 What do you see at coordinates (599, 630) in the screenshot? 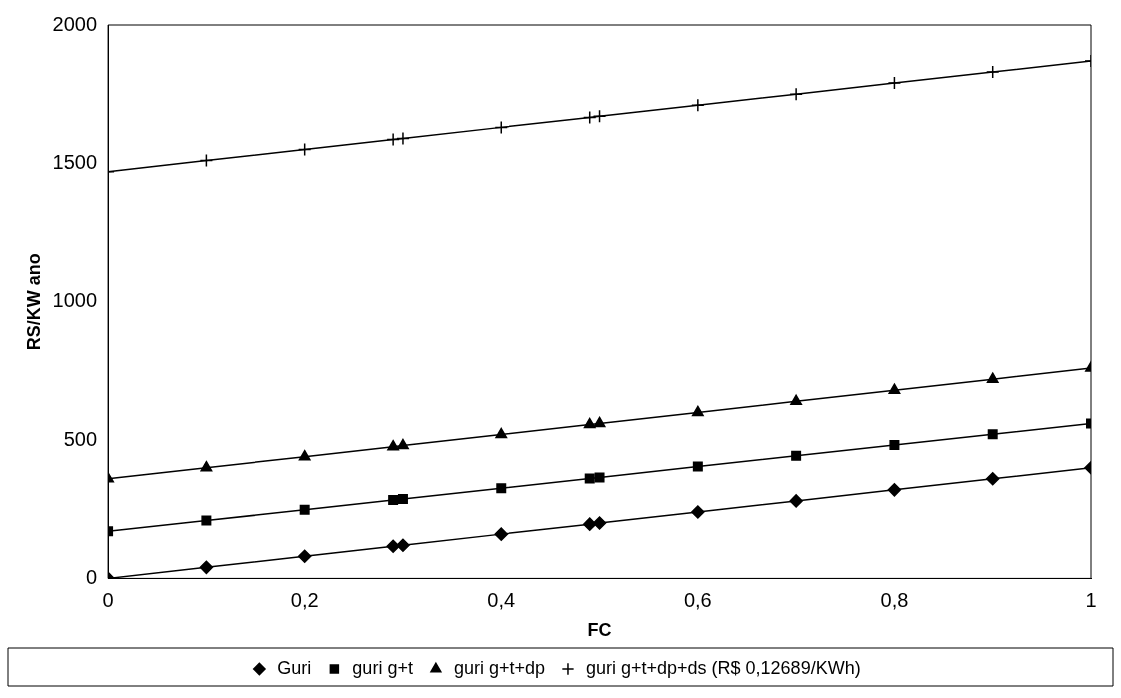
I see `x-axis-title: FC` at bounding box center [599, 630].